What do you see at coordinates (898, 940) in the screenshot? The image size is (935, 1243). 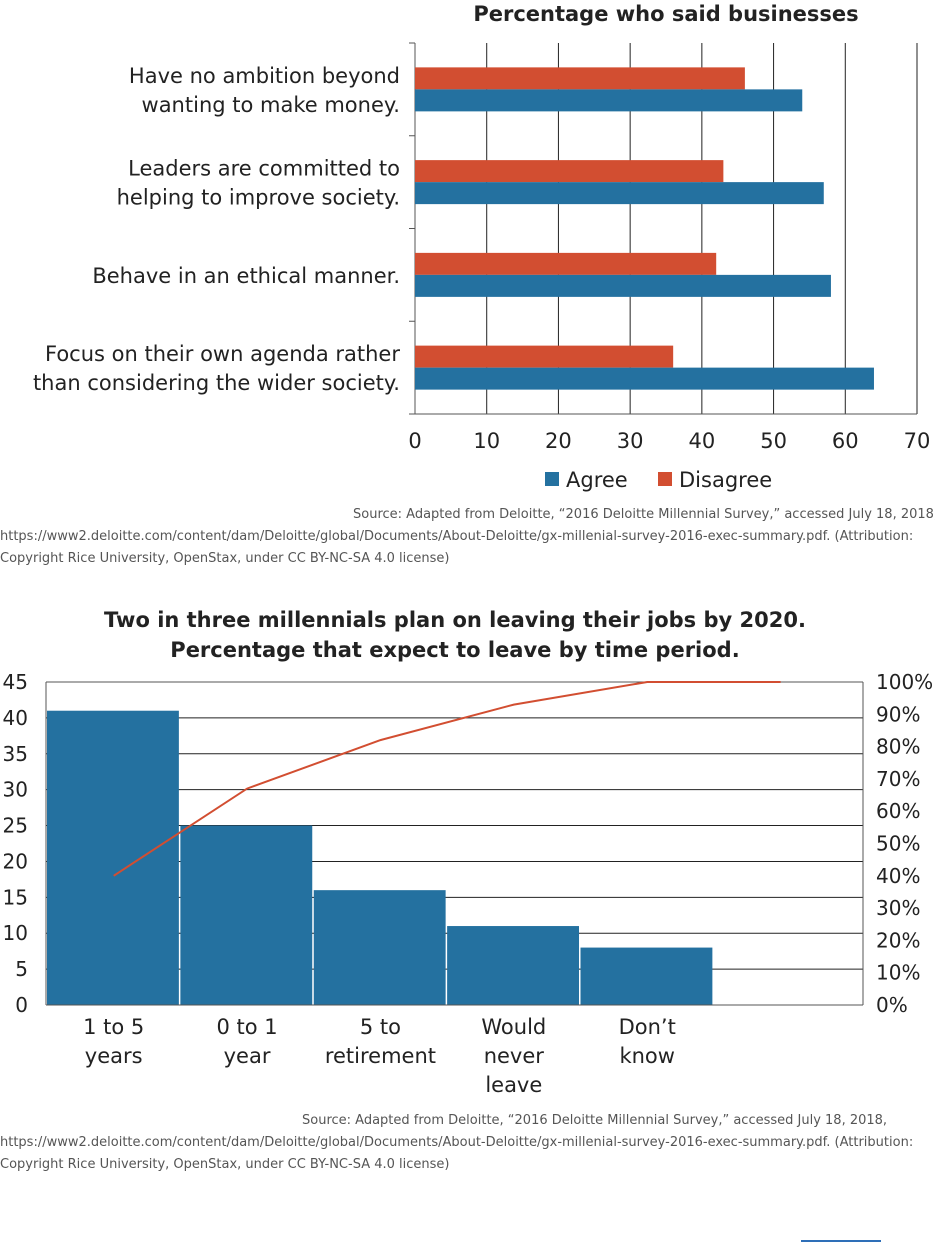 I see `secondary-y-tick-label: 20%` at bounding box center [898, 940].